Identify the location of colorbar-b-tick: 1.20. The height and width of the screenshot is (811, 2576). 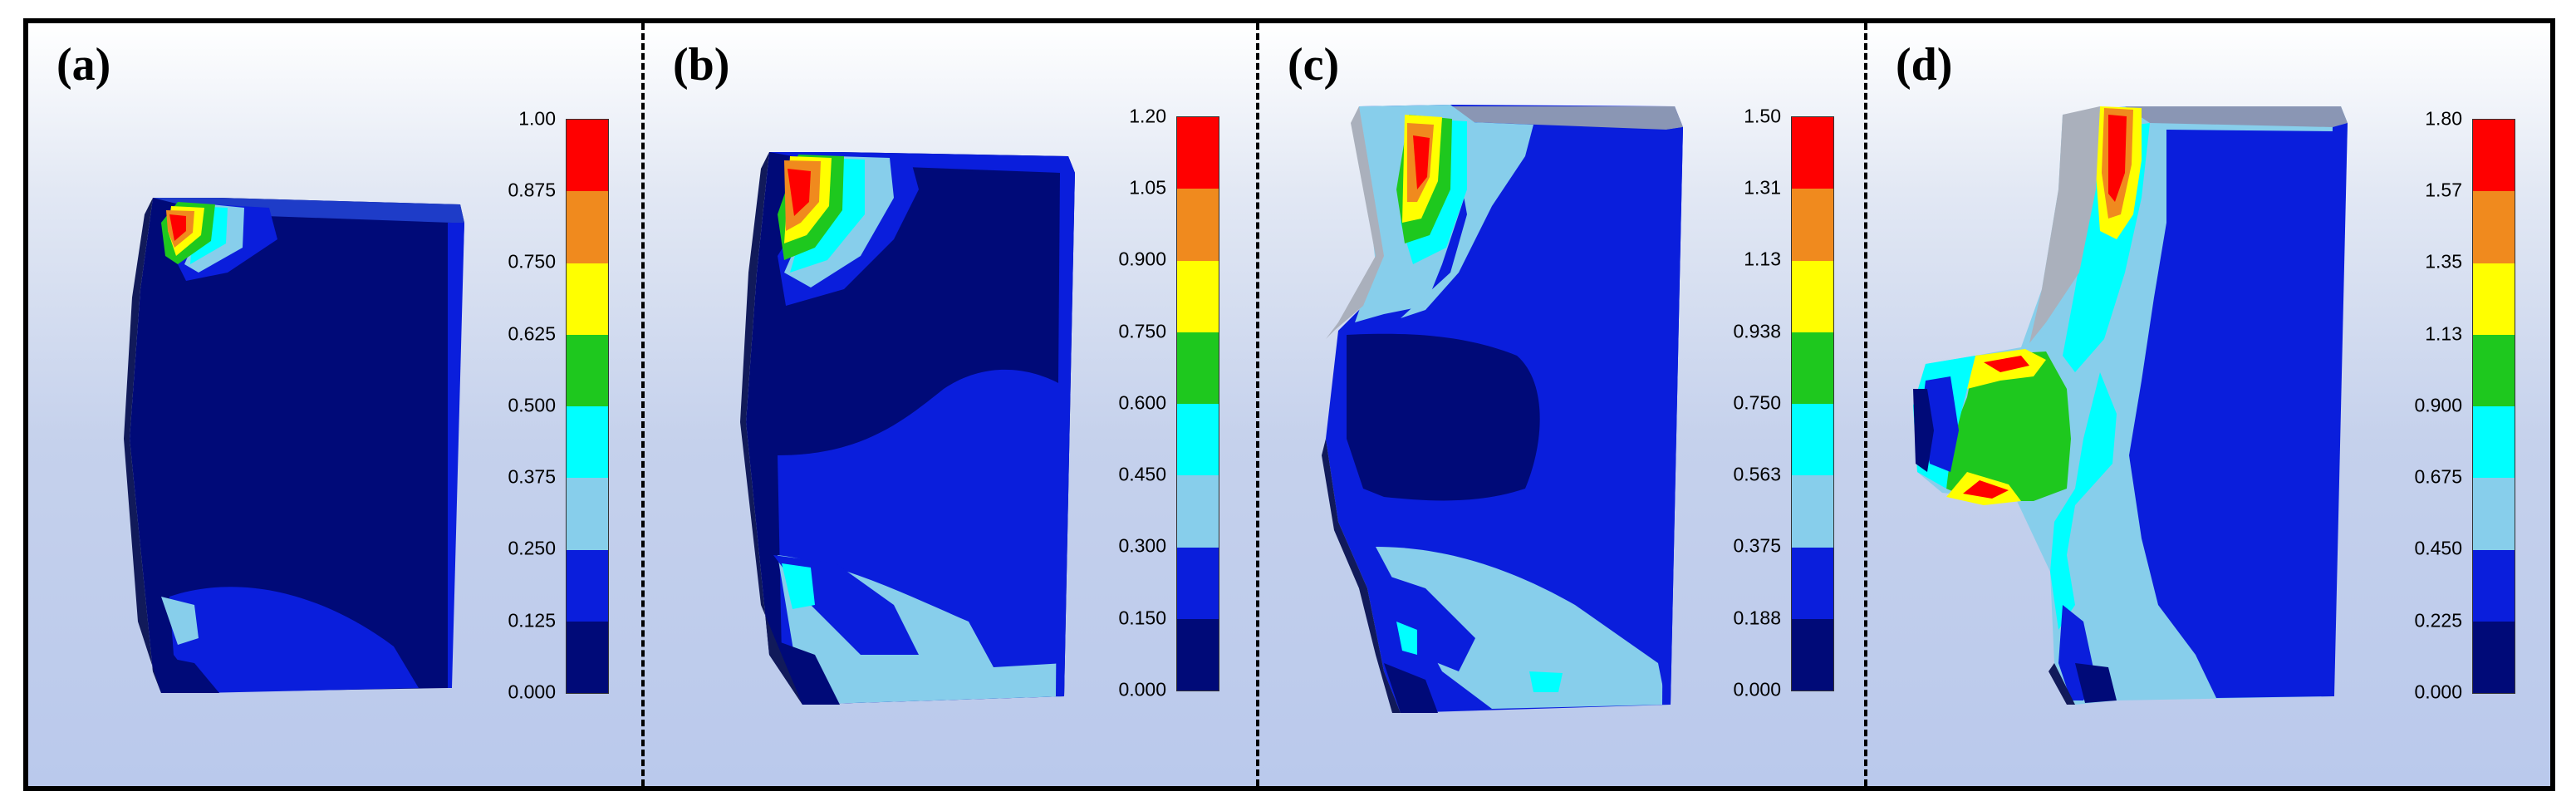
(1147, 116).